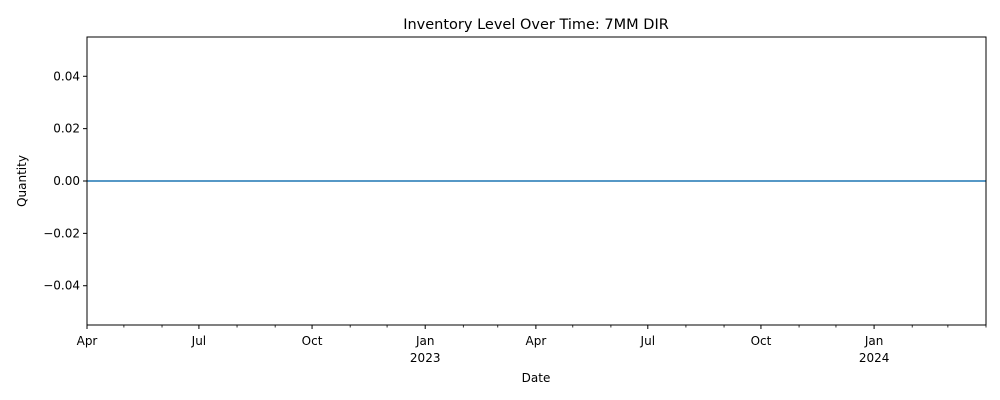  I want to click on y-tick-label: −0.02, so click(61, 233).